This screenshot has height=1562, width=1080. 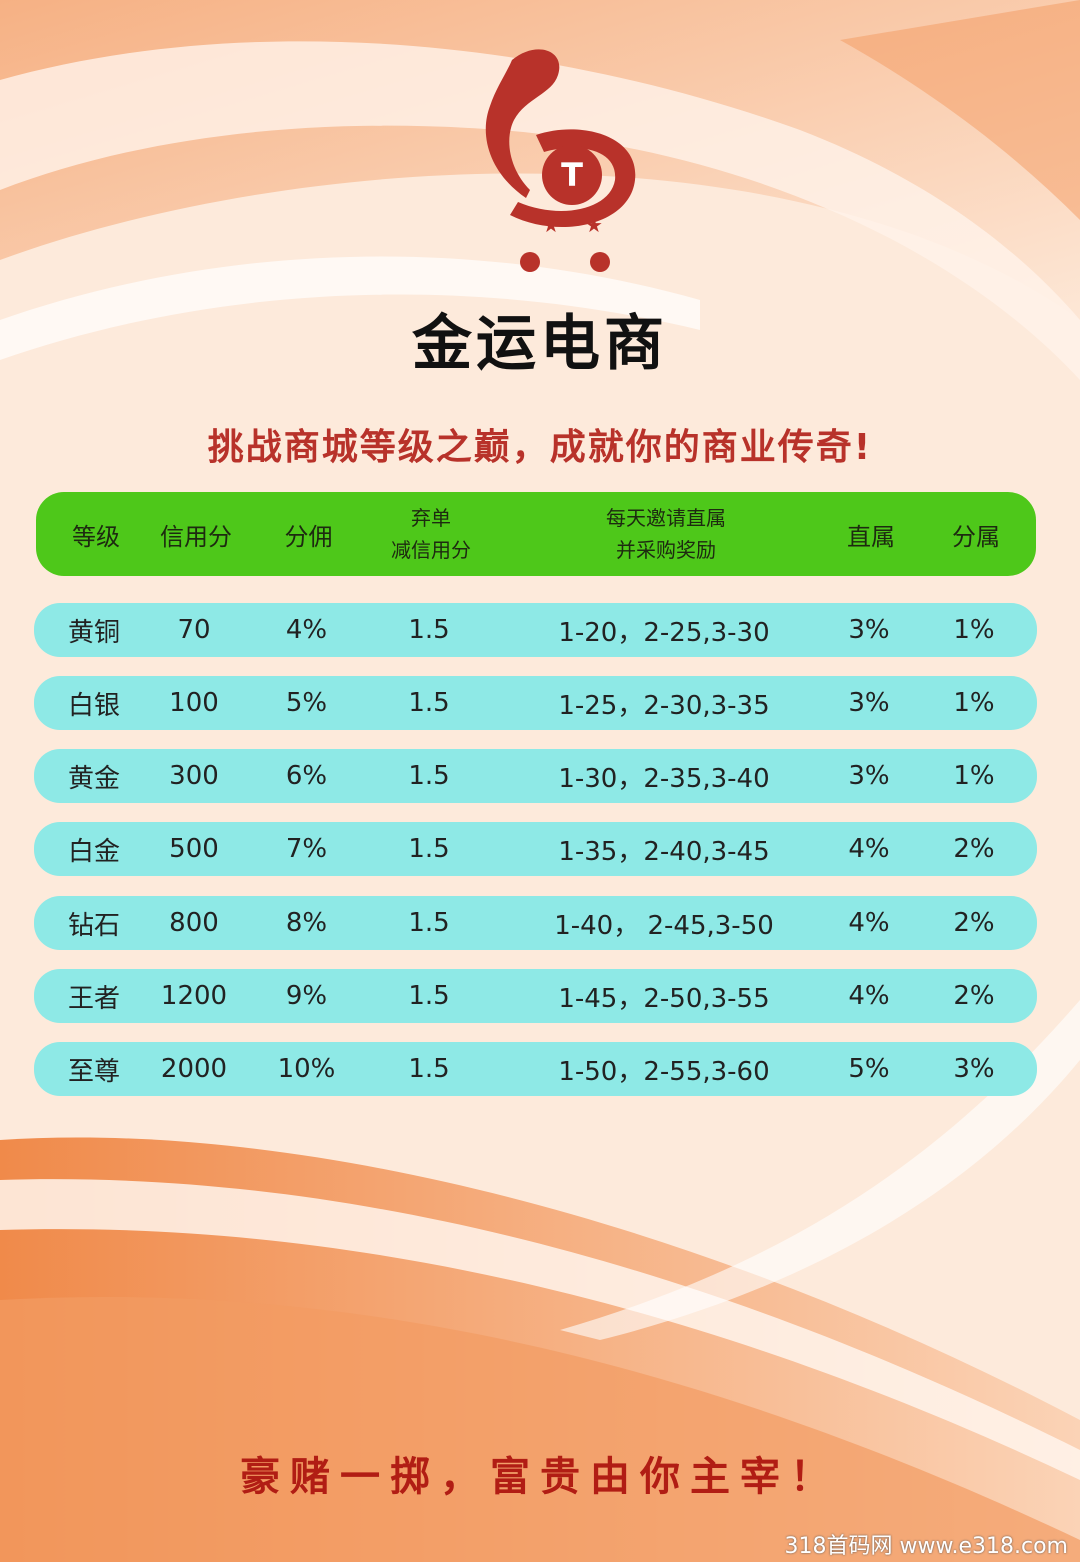 I want to click on cell-commission: 5%, so click(x=306, y=703).